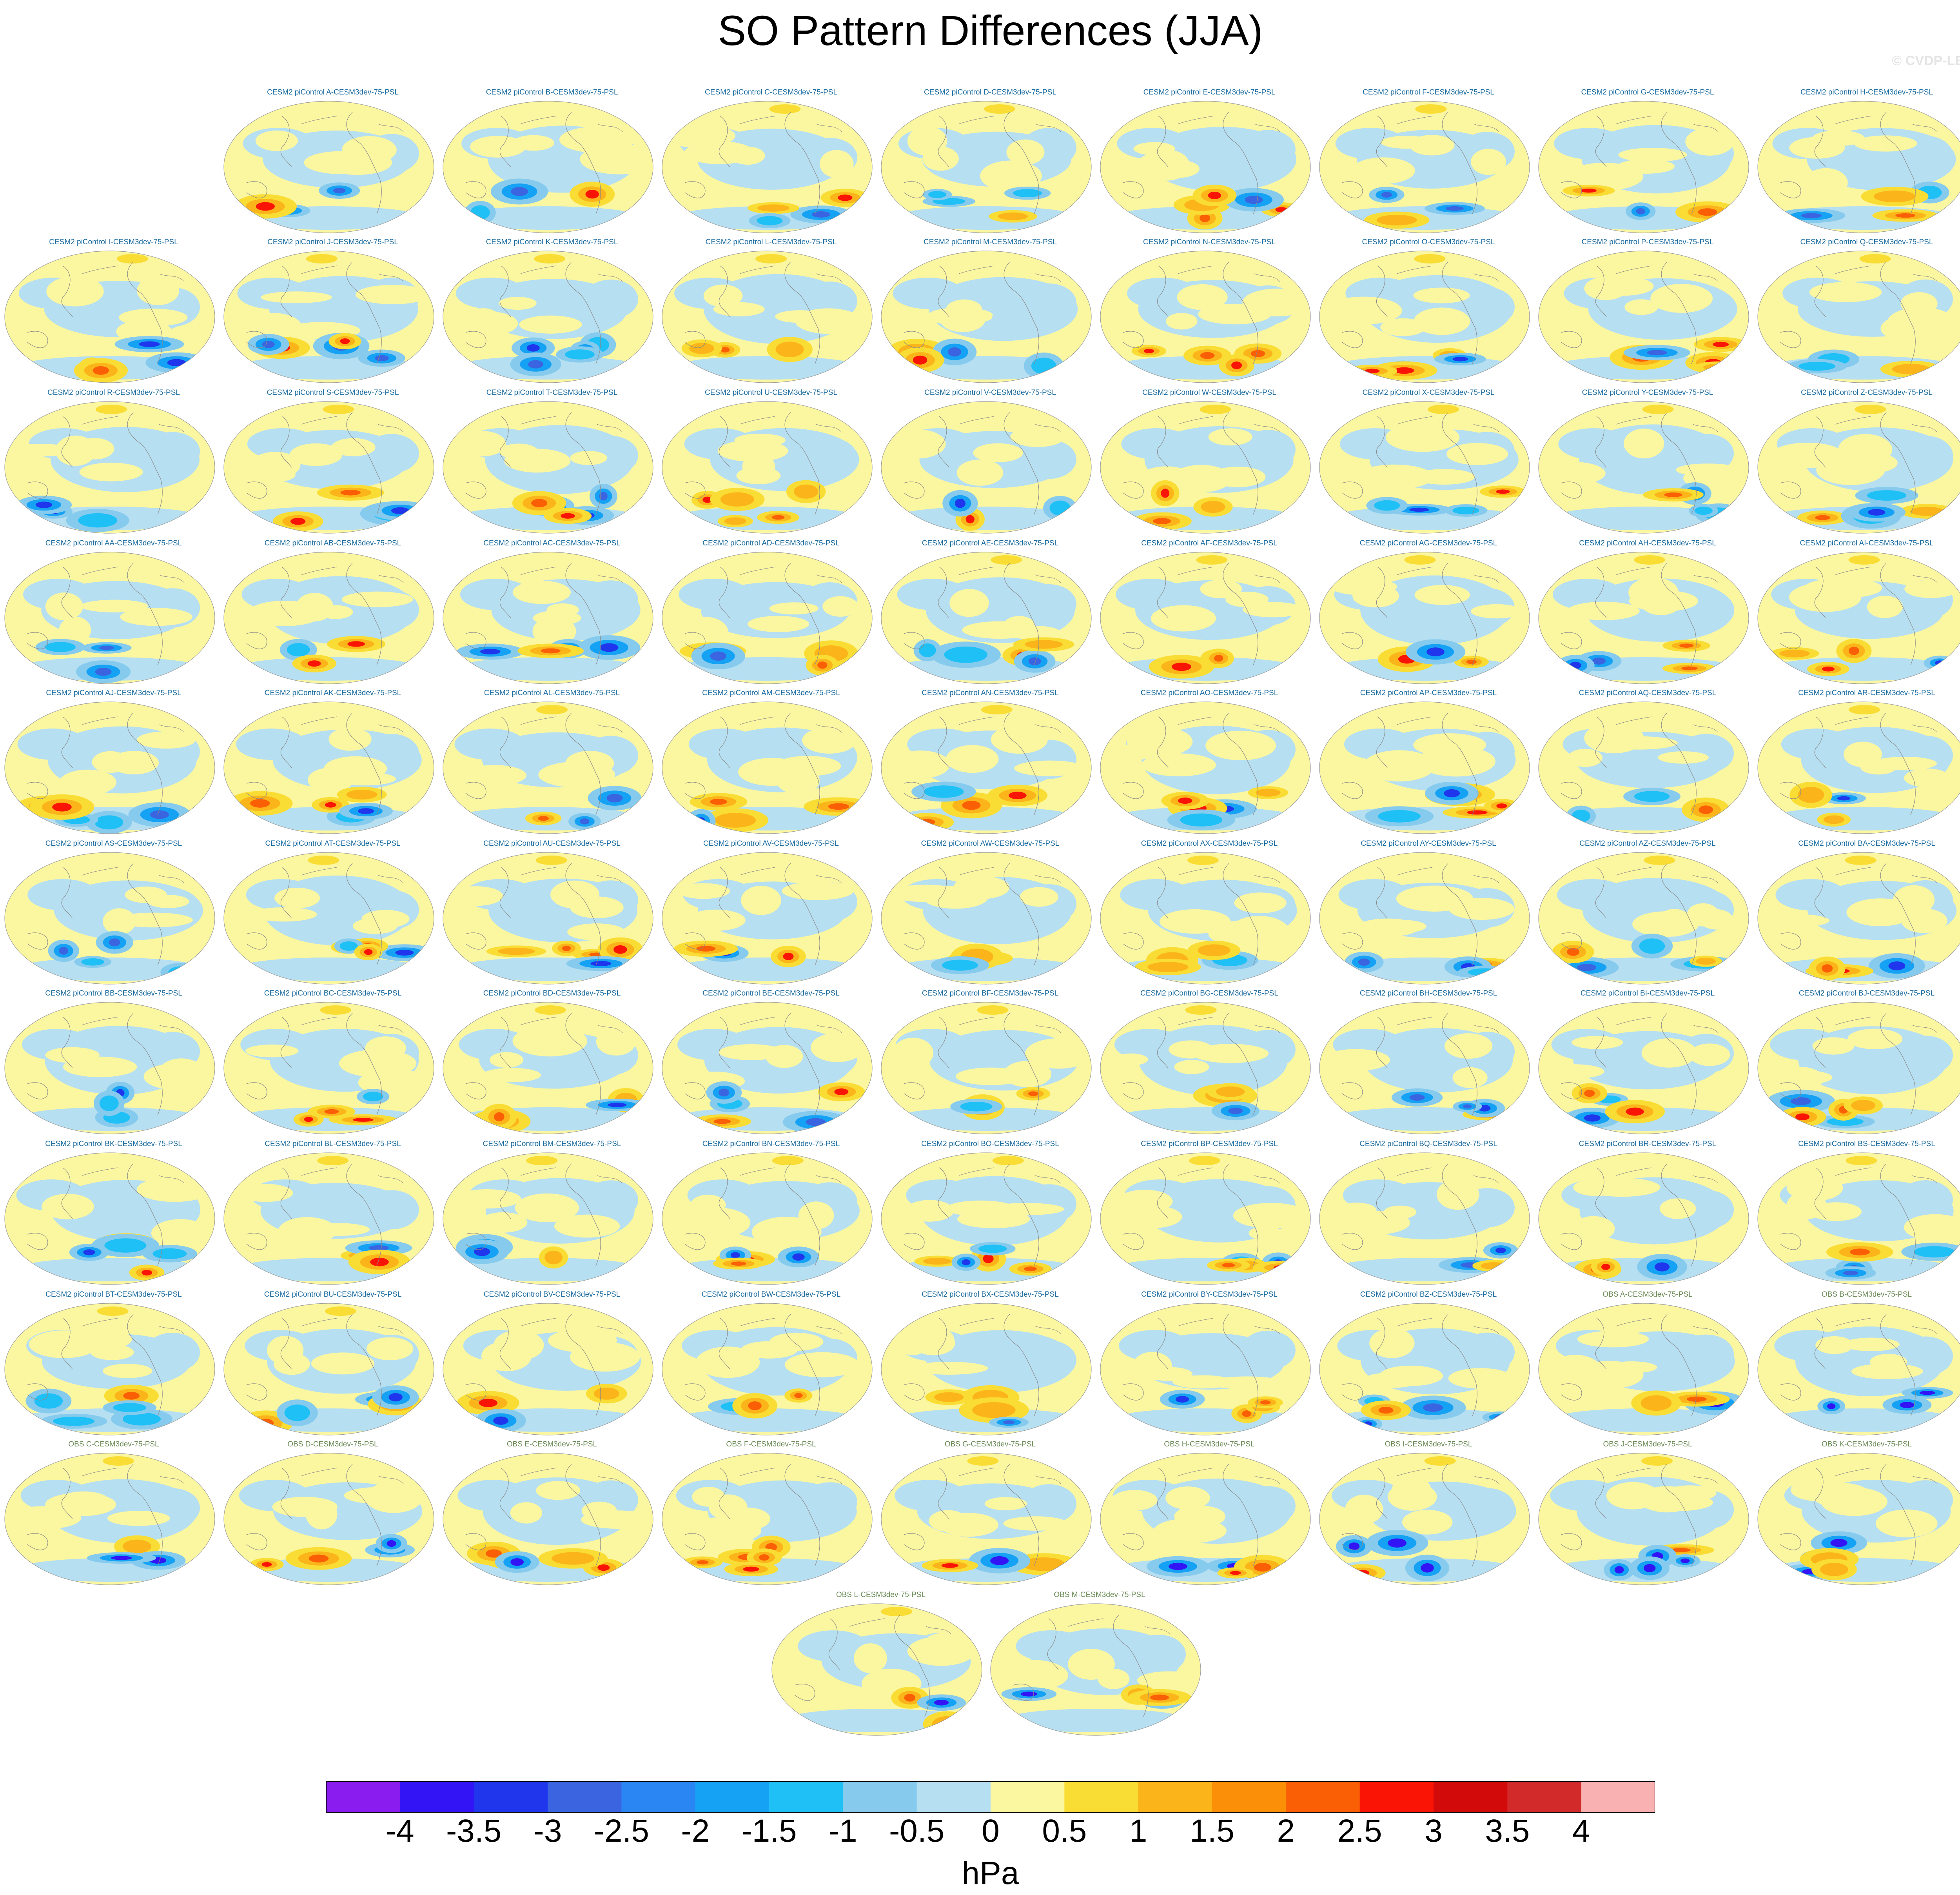  What do you see at coordinates (1866, 993) in the screenshot?
I see `panel-title: CESM2 piControl BJ-CESM3dev-75-PSL` at bounding box center [1866, 993].